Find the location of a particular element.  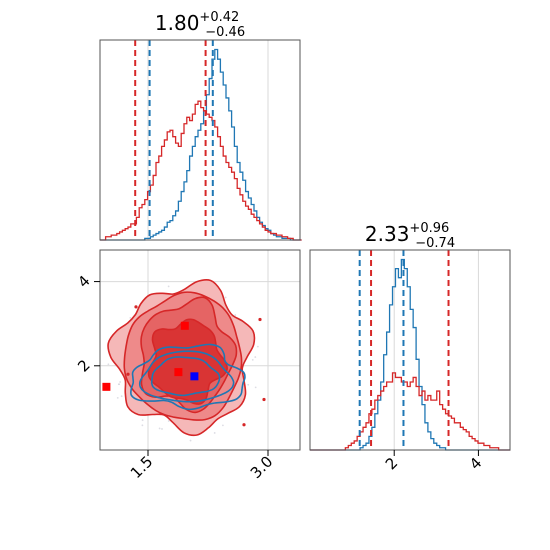

joint-x-tick-label: 1.5 is located at coordinates (142, 467).